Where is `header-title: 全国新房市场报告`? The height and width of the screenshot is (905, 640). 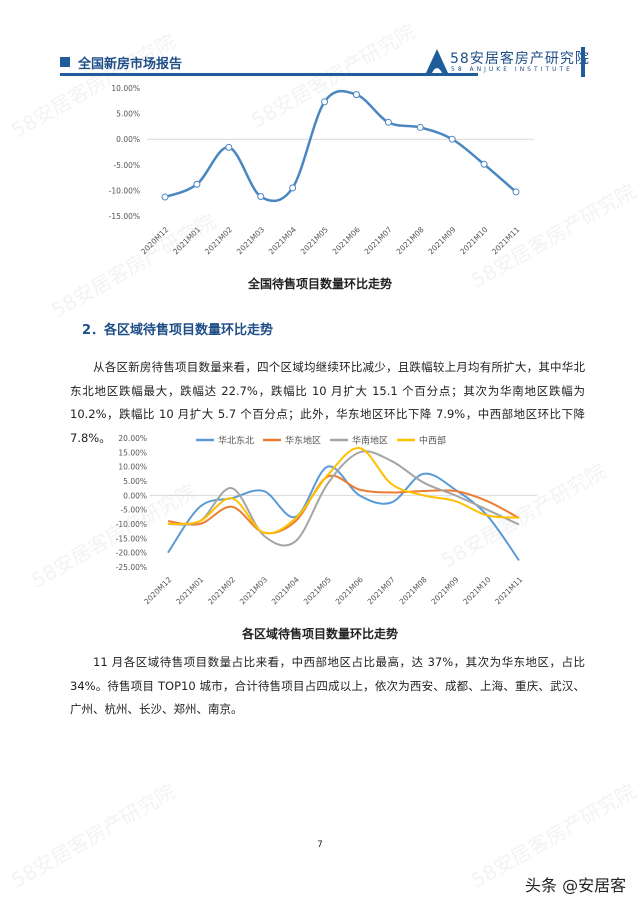 header-title: 全国新房市场报告 is located at coordinates (130, 64).